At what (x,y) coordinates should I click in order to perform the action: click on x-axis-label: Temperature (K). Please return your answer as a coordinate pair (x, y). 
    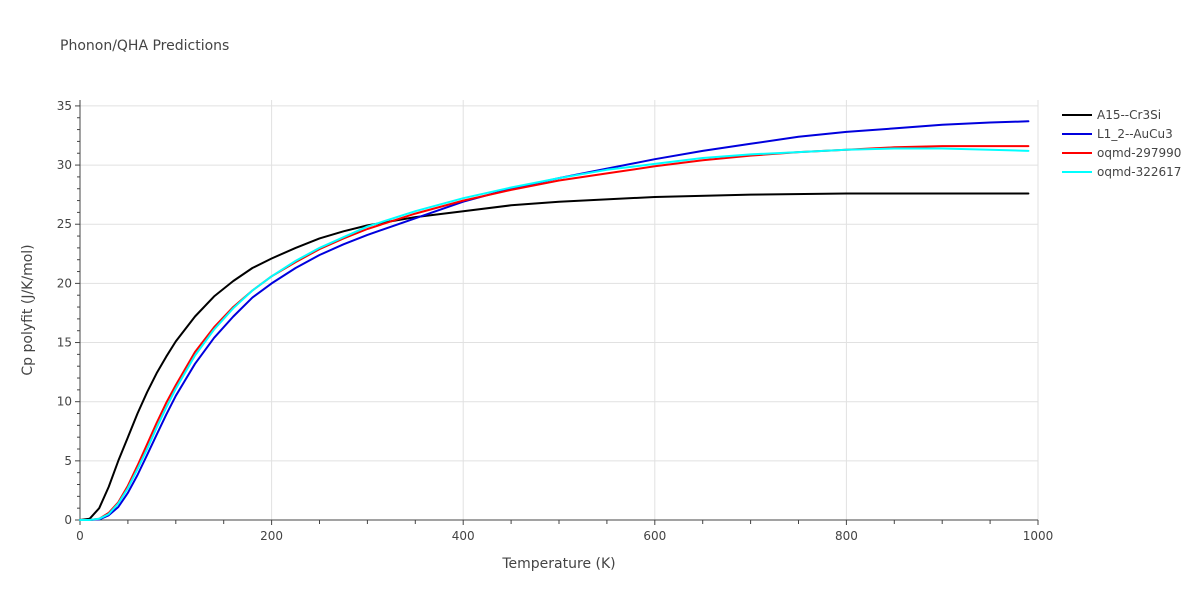
    Looking at the image, I should click on (558, 564).